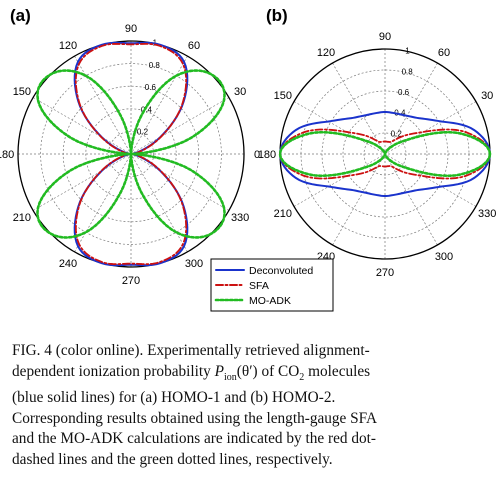  I want to click on caption-symbol-p: P, so click(219, 371).